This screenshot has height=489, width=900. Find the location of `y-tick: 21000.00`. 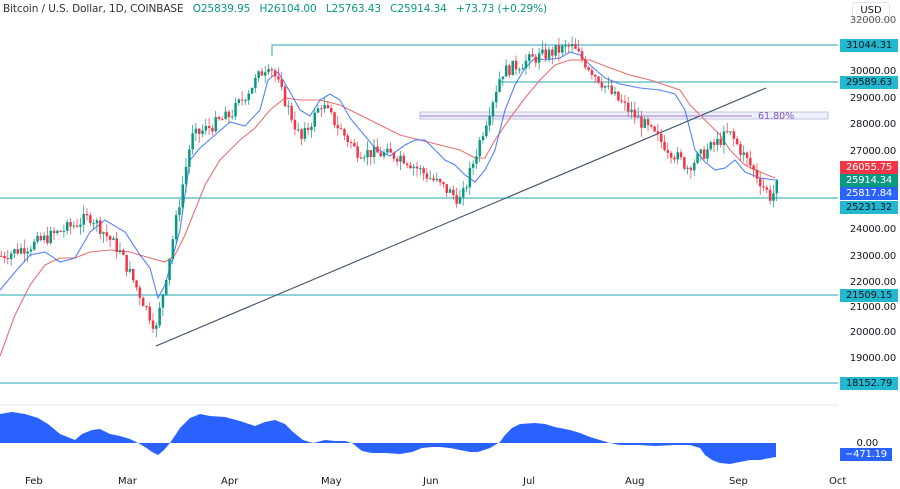

y-tick: 21000.00 is located at coordinates (872, 307).